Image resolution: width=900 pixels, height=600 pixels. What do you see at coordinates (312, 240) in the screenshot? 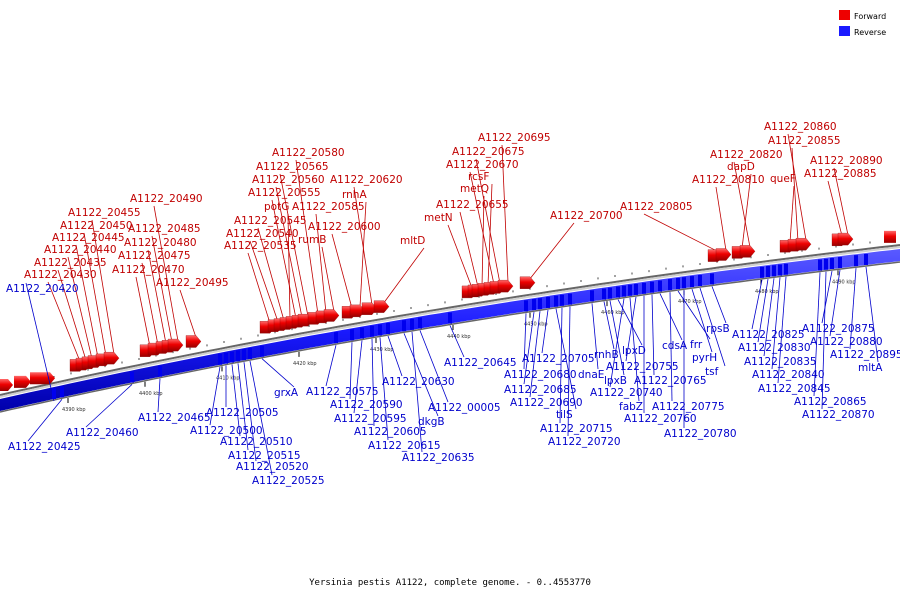
I see `forward-gene-label: rumB` at bounding box center [312, 240].